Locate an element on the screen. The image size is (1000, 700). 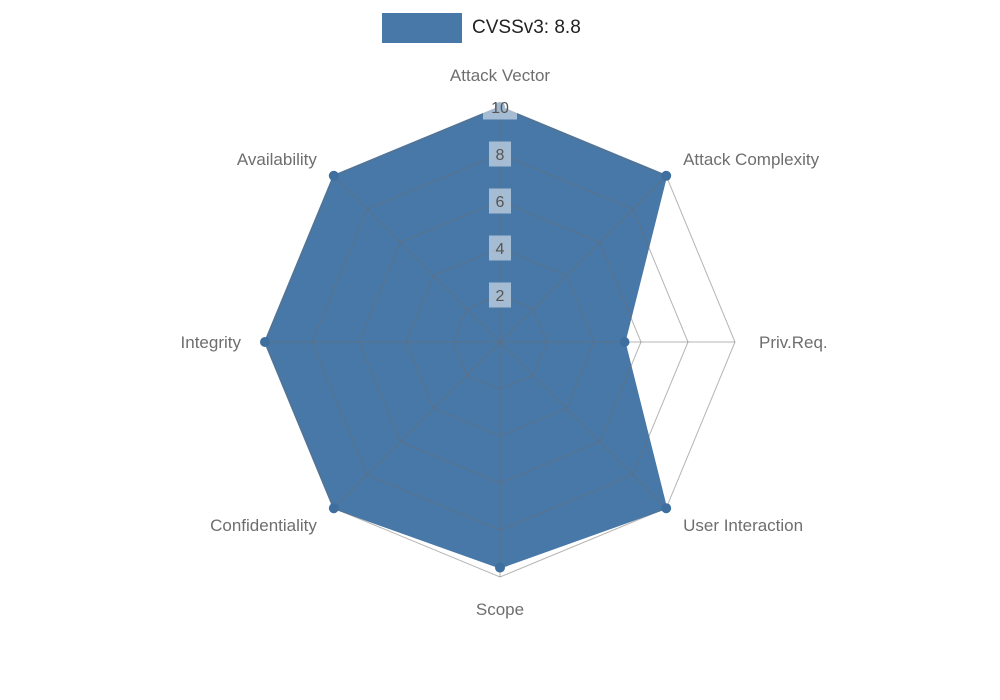
chart-legend: CVSSv3: 8.8 is located at coordinates (481, 28).